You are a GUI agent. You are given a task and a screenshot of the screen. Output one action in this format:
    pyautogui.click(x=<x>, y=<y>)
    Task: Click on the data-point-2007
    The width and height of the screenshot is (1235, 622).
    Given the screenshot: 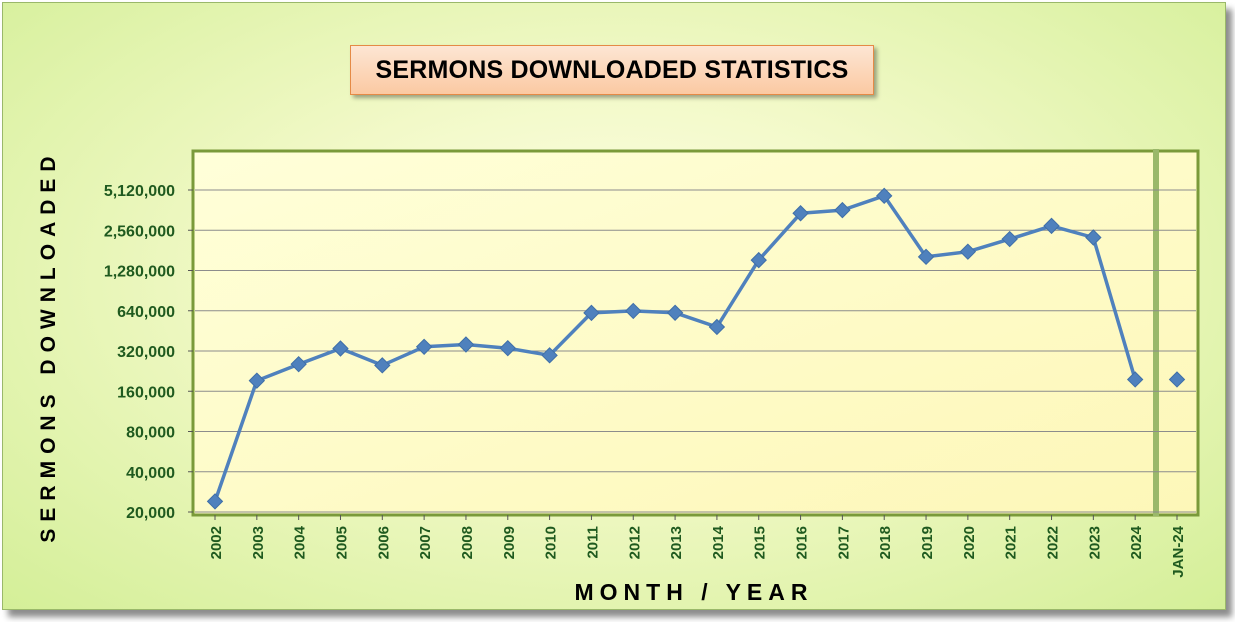 What is the action you would take?
    pyautogui.click(x=424, y=347)
    